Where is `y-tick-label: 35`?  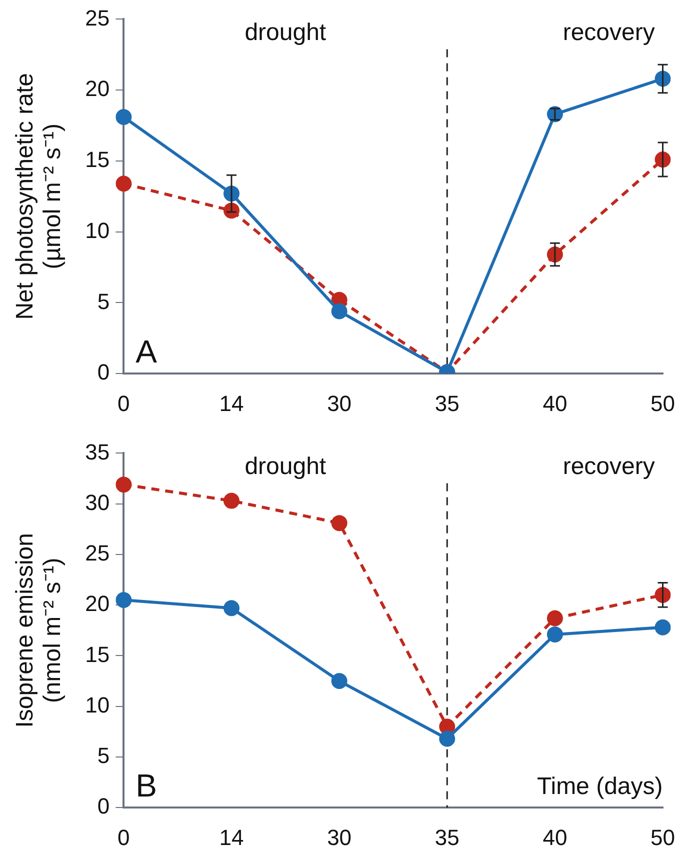
y-tick-label: 35 is located at coordinates (97, 451).